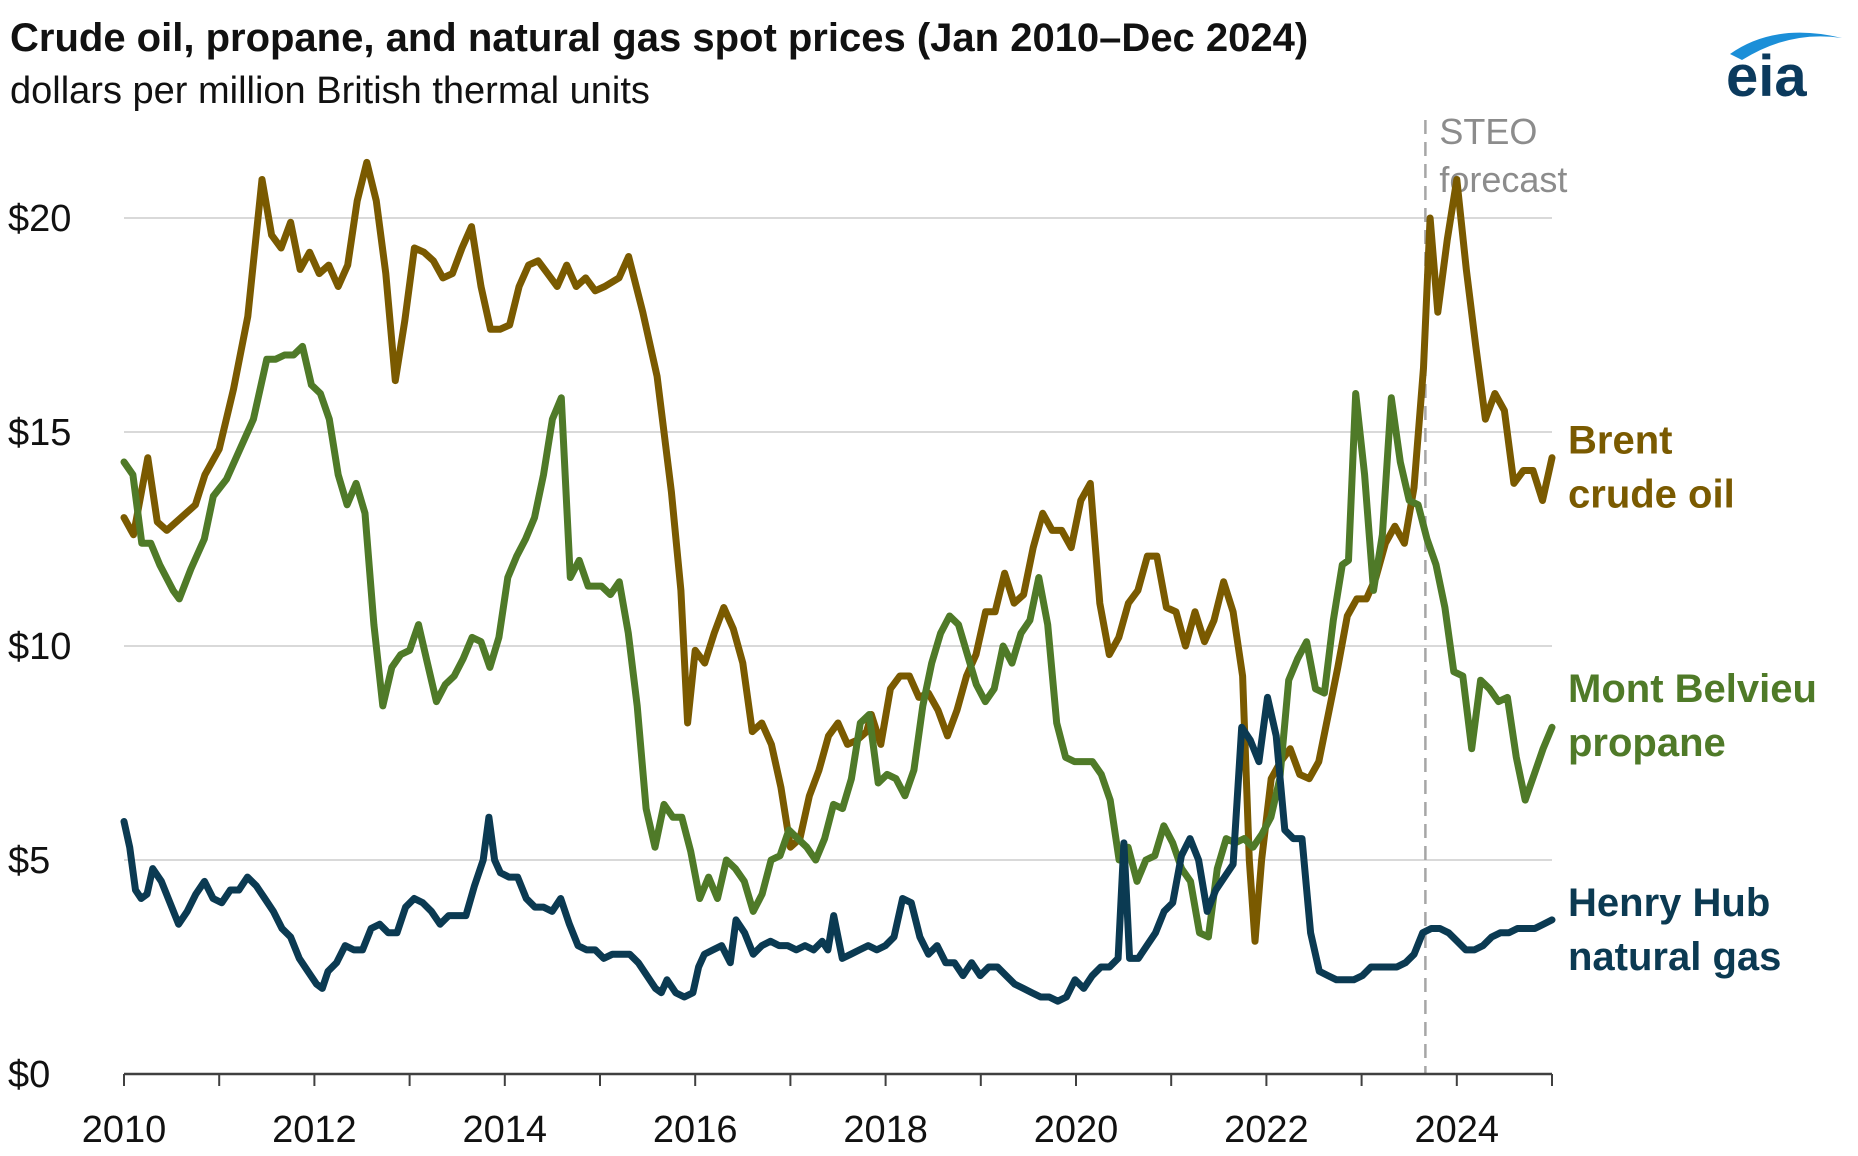 The height and width of the screenshot is (1156, 1858). Describe the element at coordinates (29, 861) in the screenshot. I see `y-tick-label: $5` at that location.